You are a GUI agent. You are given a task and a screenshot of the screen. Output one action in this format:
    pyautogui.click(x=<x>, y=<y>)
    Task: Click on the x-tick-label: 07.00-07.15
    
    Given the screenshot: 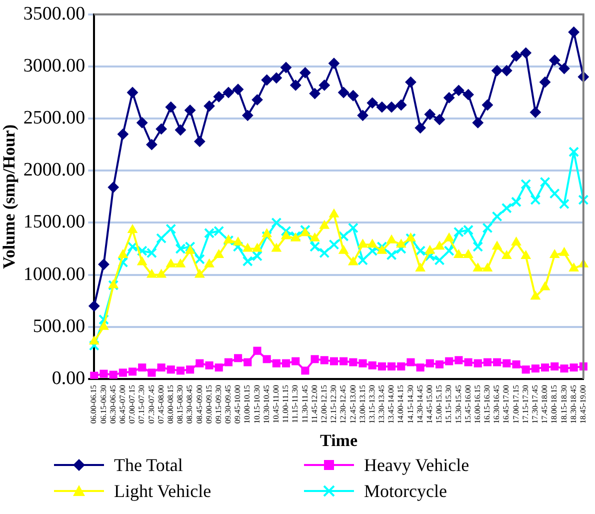 What is the action you would take?
    pyautogui.click(x=132, y=404)
    